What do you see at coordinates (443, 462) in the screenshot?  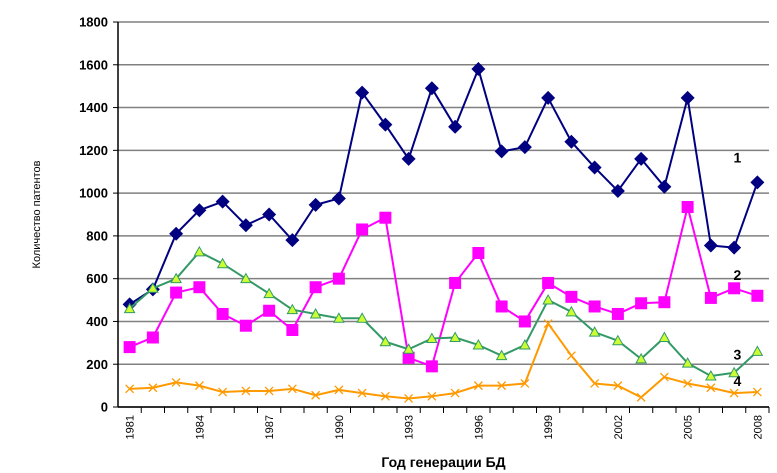 I see `x-axis-title: Год генерации БД` at bounding box center [443, 462].